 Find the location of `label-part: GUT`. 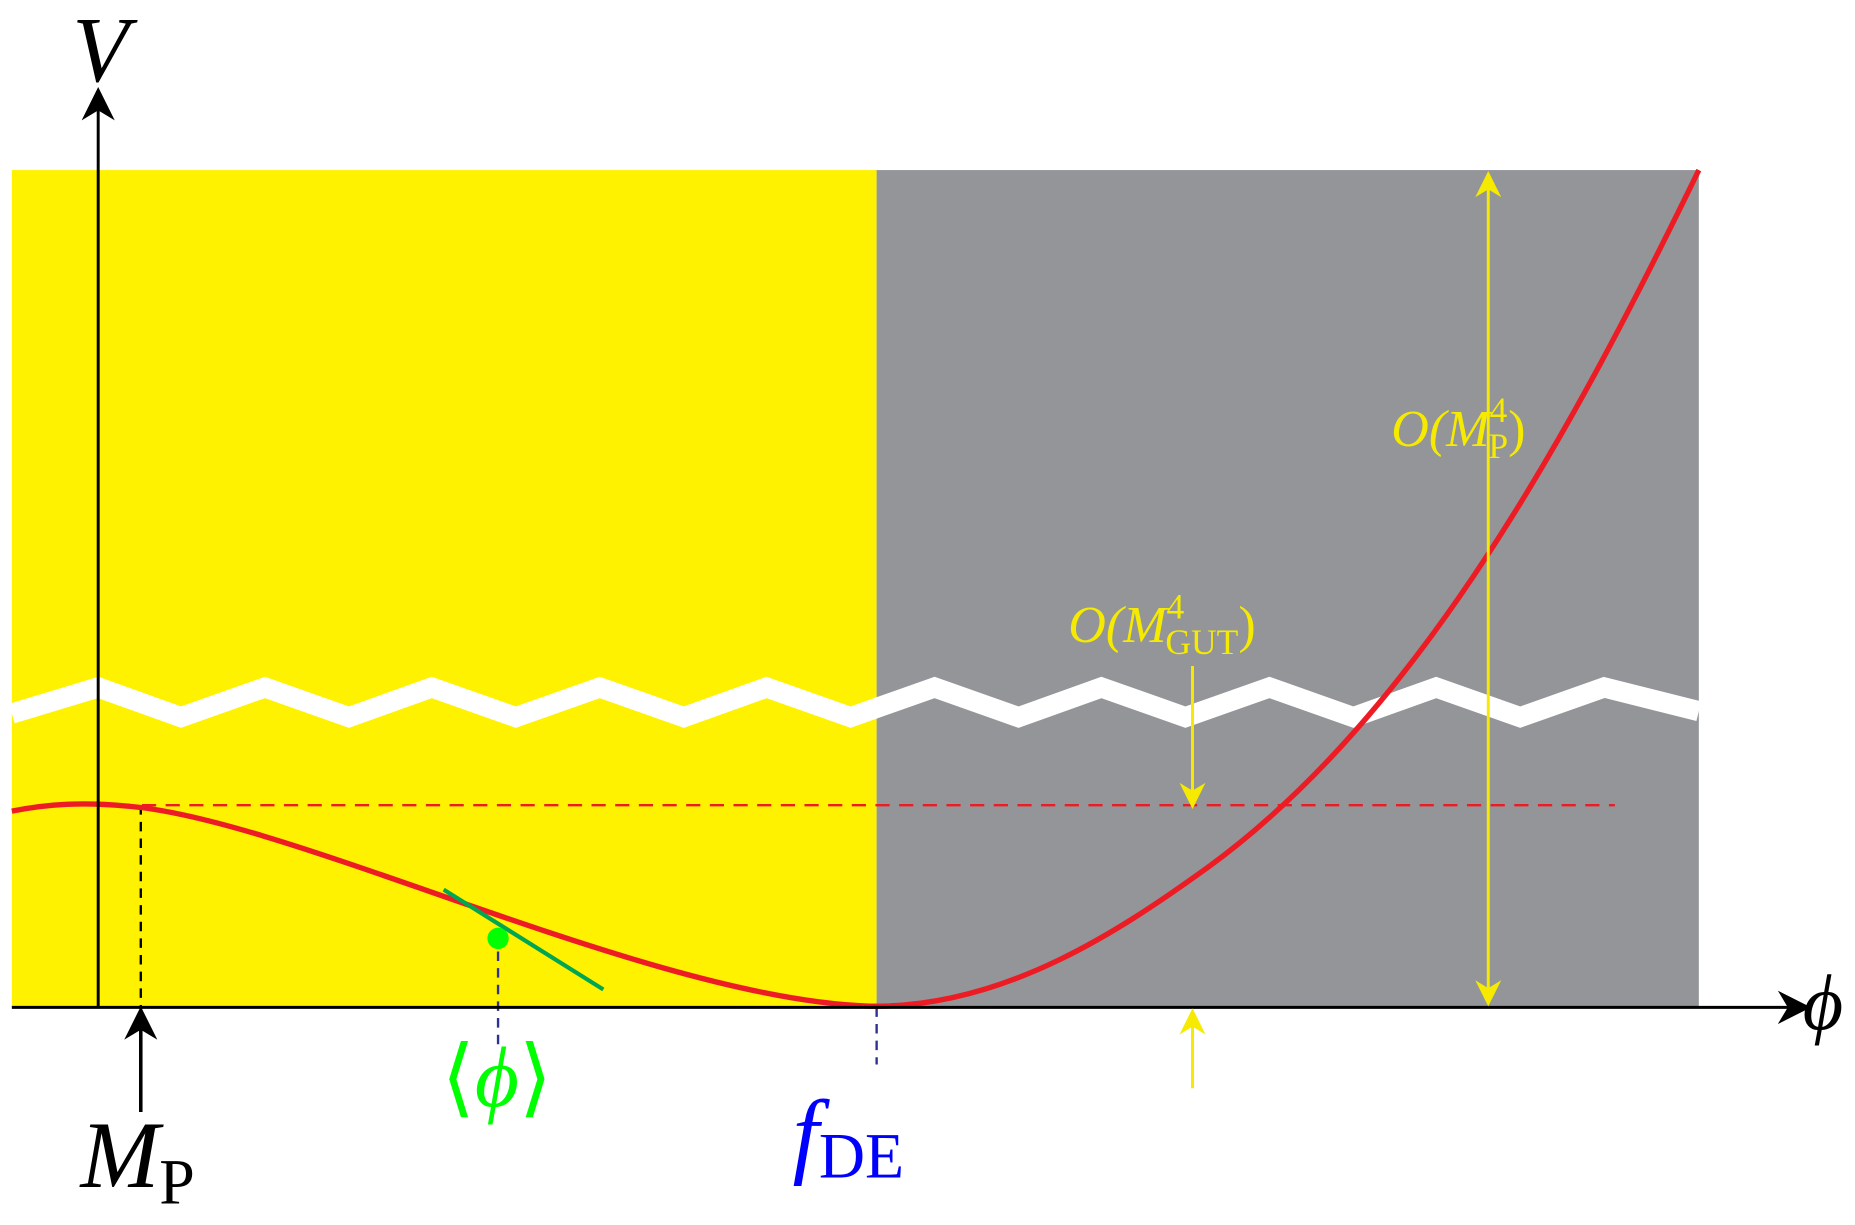

label-part: GUT is located at coordinates (1201, 642).